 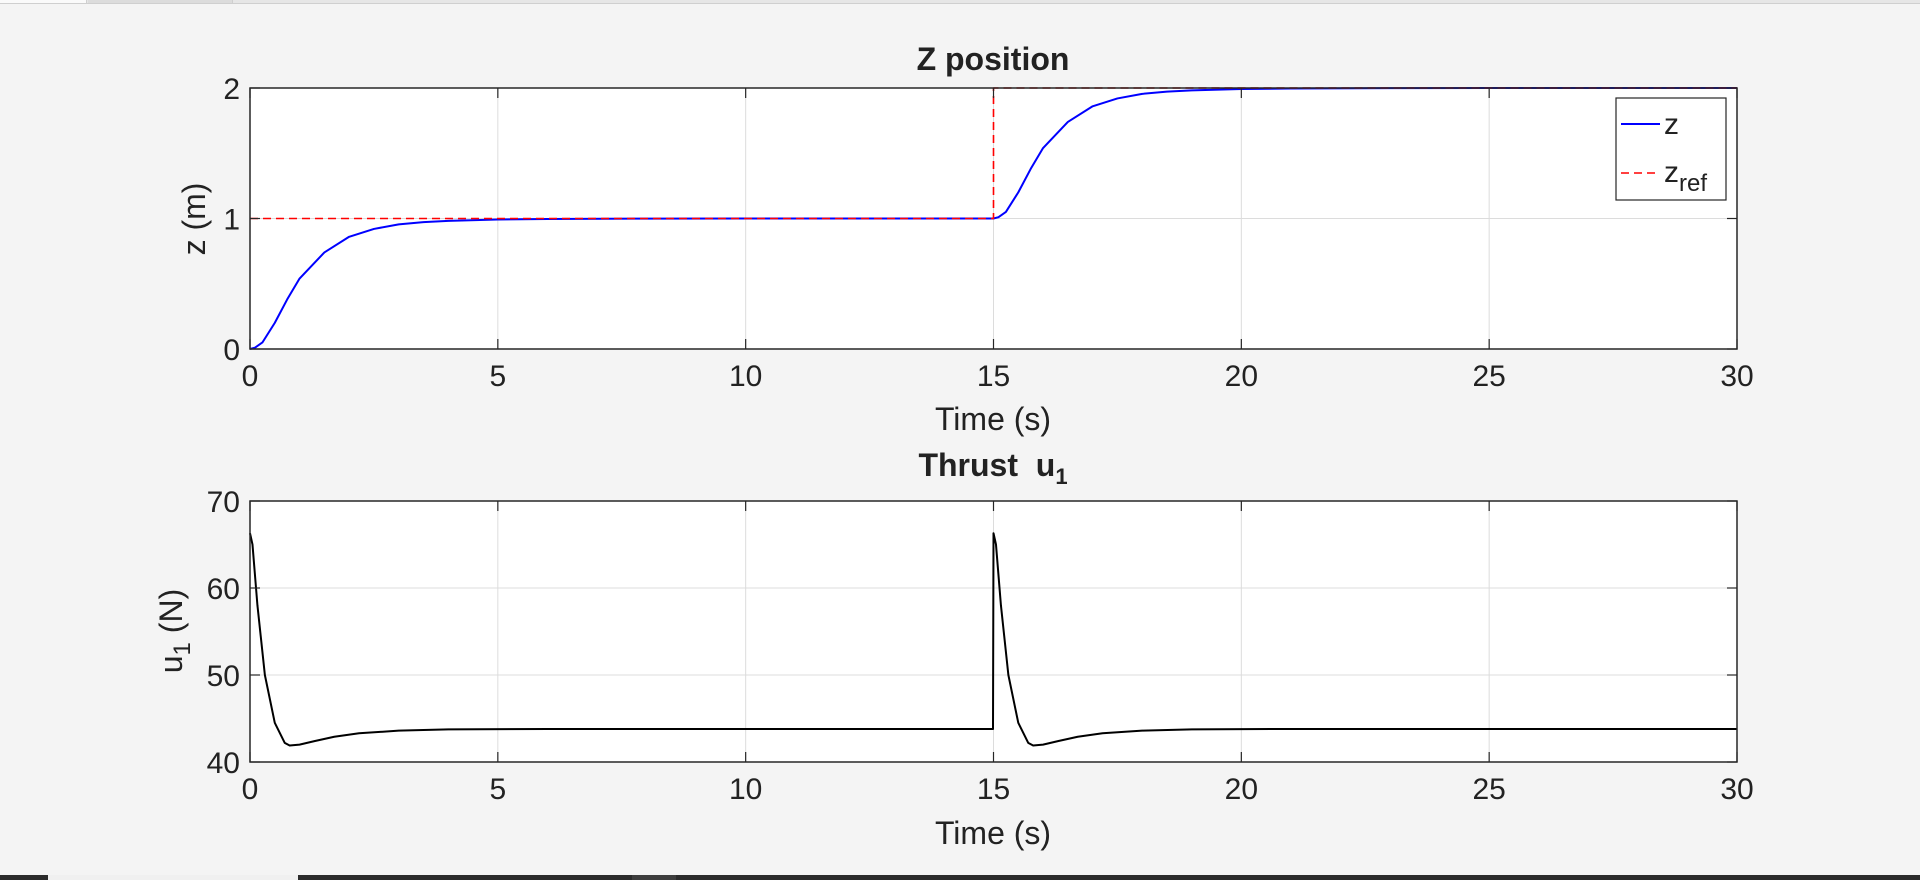 What do you see at coordinates (231, 89) in the screenshot?
I see `y-tick-label: 2` at bounding box center [231, 89].